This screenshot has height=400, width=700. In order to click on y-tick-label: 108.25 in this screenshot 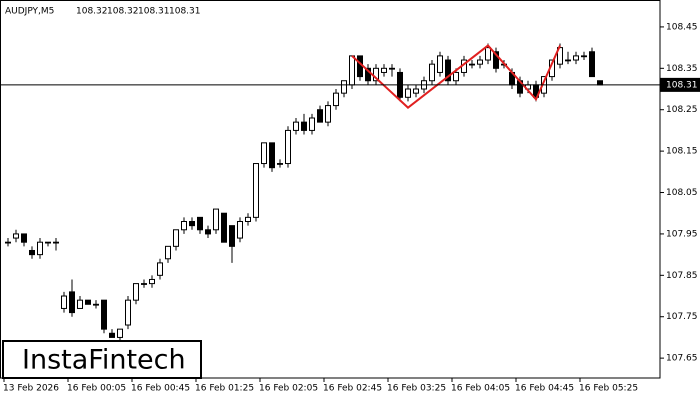, I will do `click(682, 110)`.